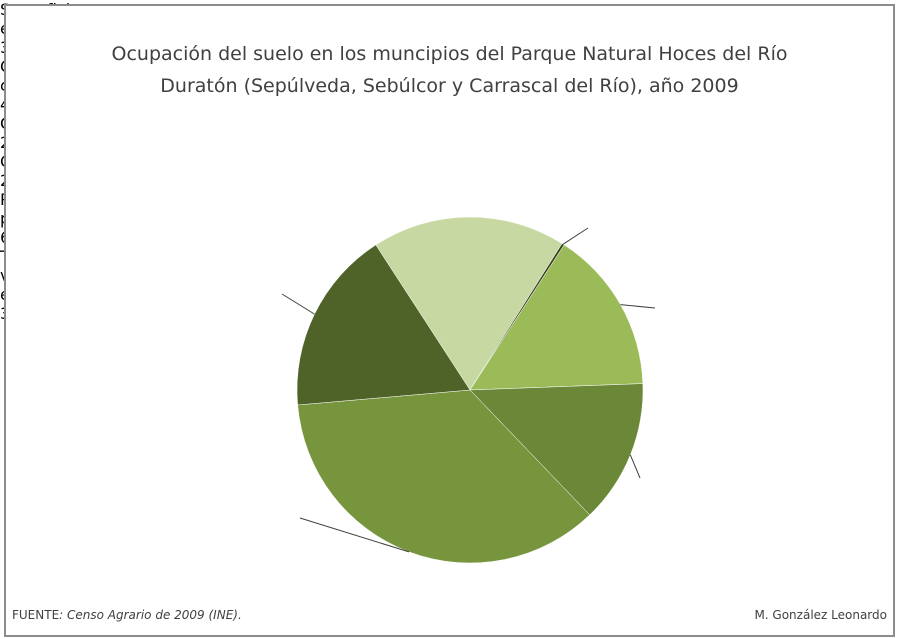  What do you see at coordinates (820, 615) in the screenshot?
I see `author: M. González Leonardo` at bounding box center [820, 615].